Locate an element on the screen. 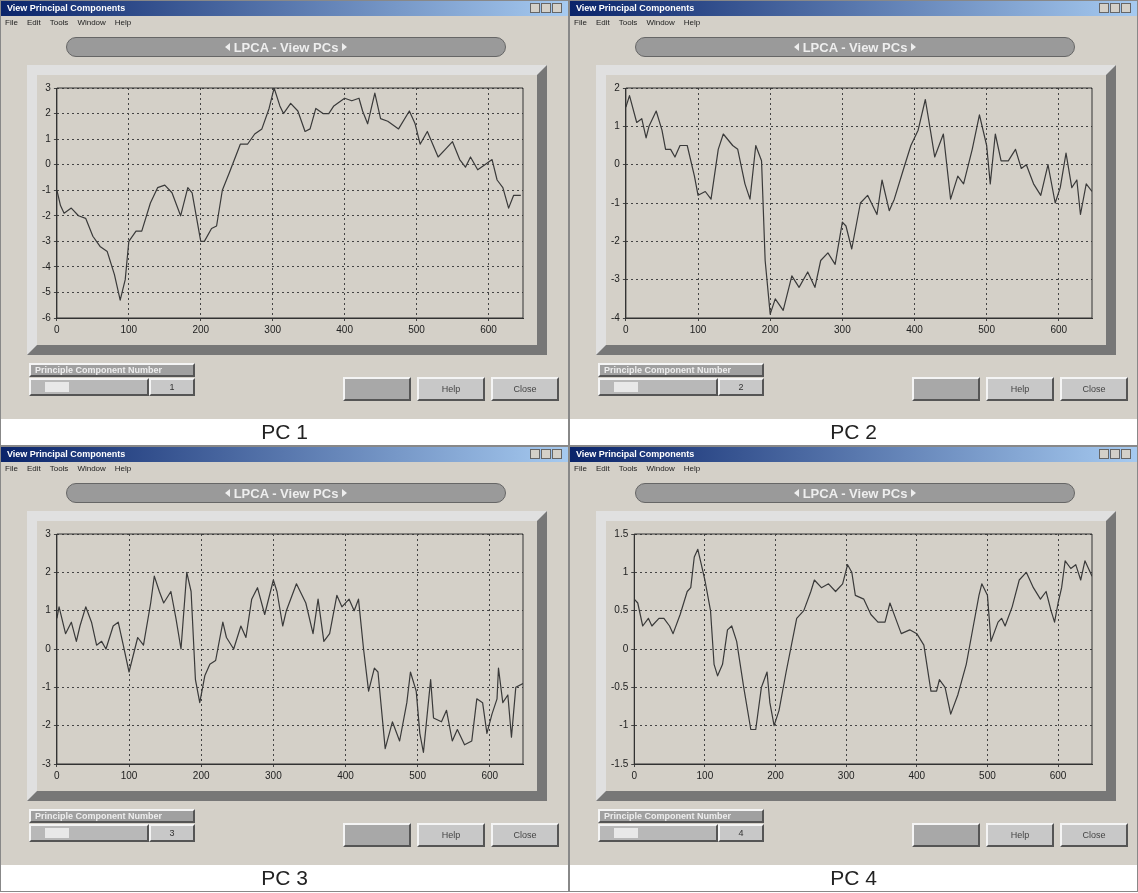  y-tick-label: 1.5 is located at coordinates (621, 533).